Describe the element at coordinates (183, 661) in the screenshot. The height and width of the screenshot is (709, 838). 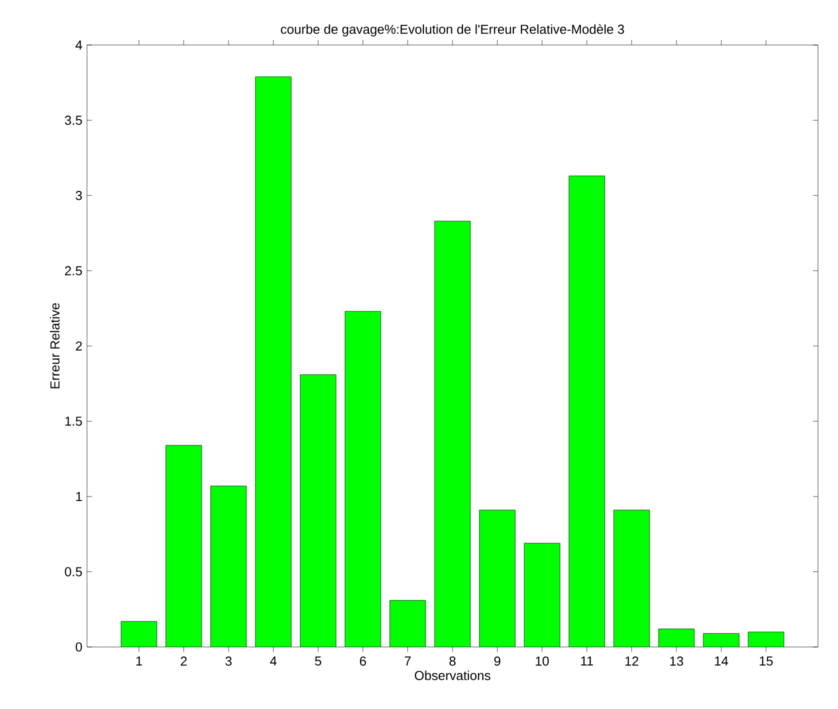
I see `x-tick-label: 2` at that location.